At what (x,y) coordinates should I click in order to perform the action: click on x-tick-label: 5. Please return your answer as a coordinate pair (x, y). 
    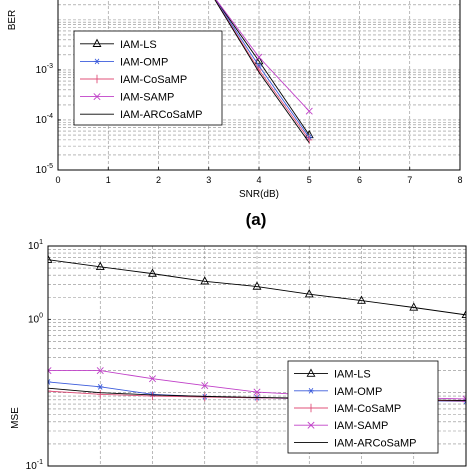
    Looking at the image, I should click on (309, 180).